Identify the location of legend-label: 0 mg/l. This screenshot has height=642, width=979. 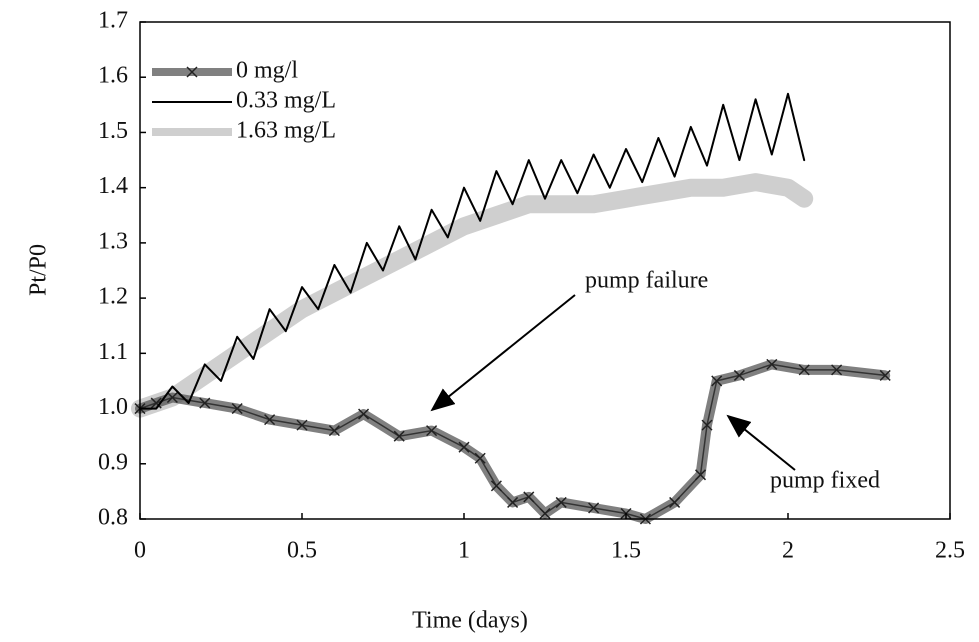
(267, 71).